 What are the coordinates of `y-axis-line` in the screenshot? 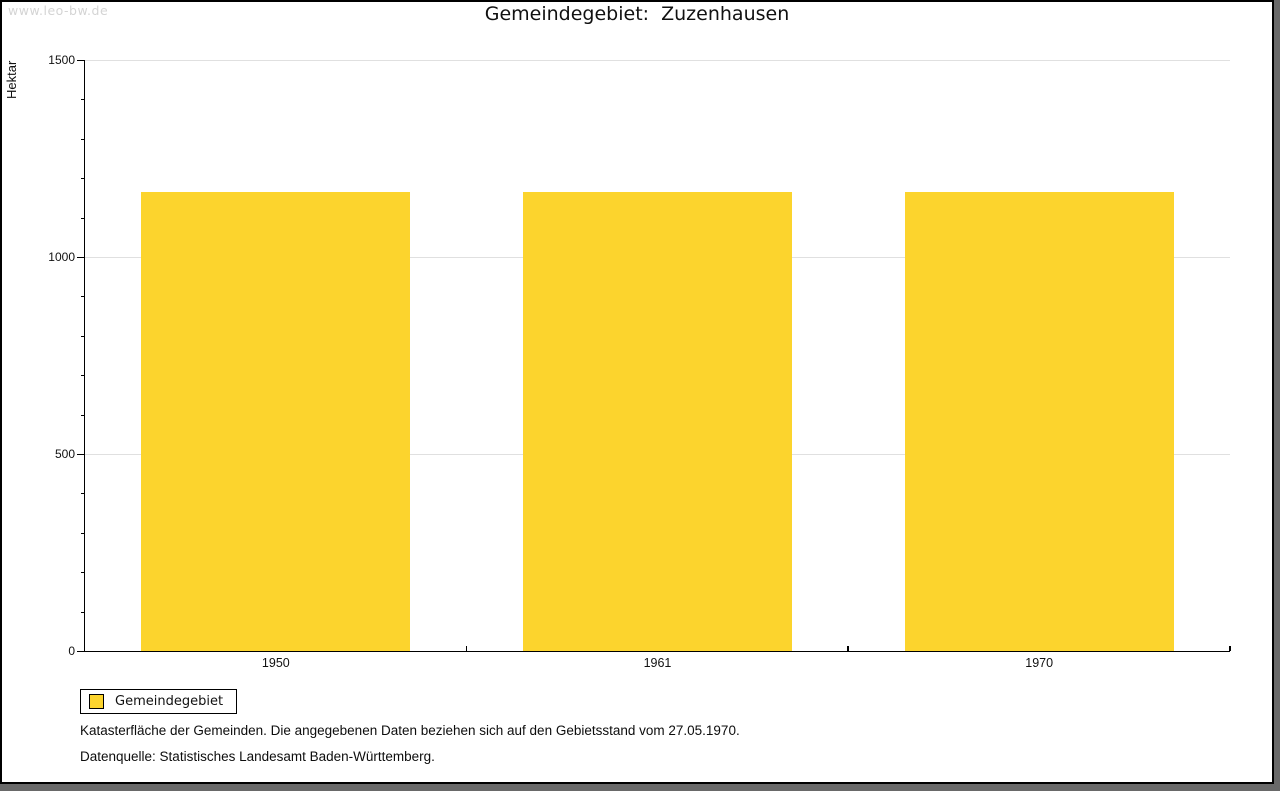 It's located at (84, 355).